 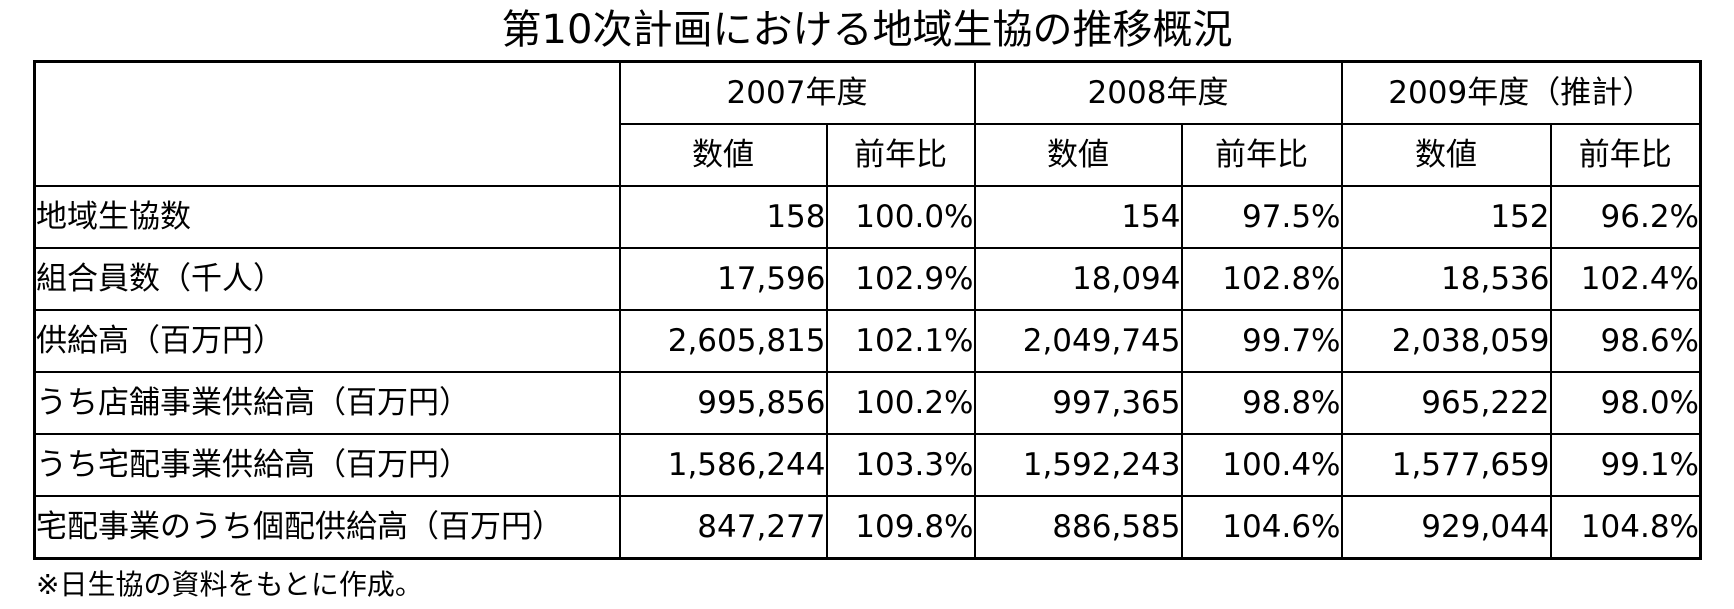 I want to click on ratio-cell: 104.8%, so click(x=1625, y=527).